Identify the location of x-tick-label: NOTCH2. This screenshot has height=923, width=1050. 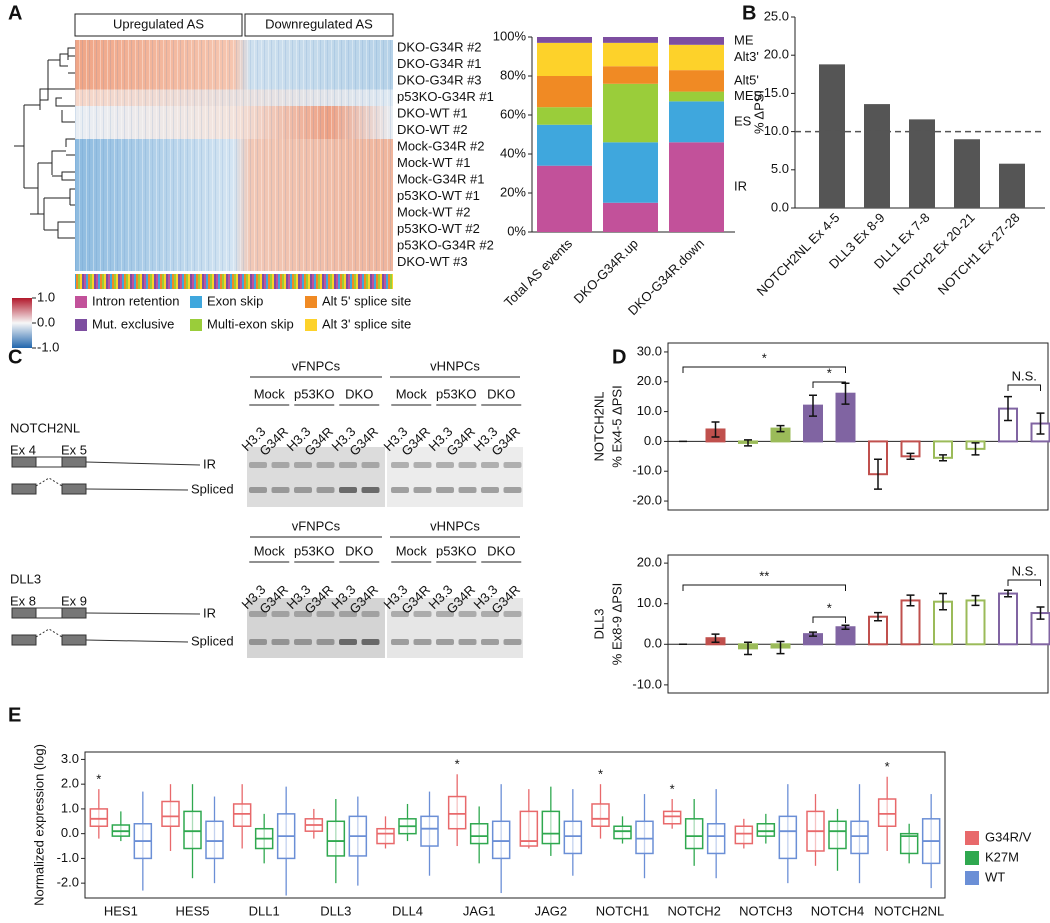
(693, 910).